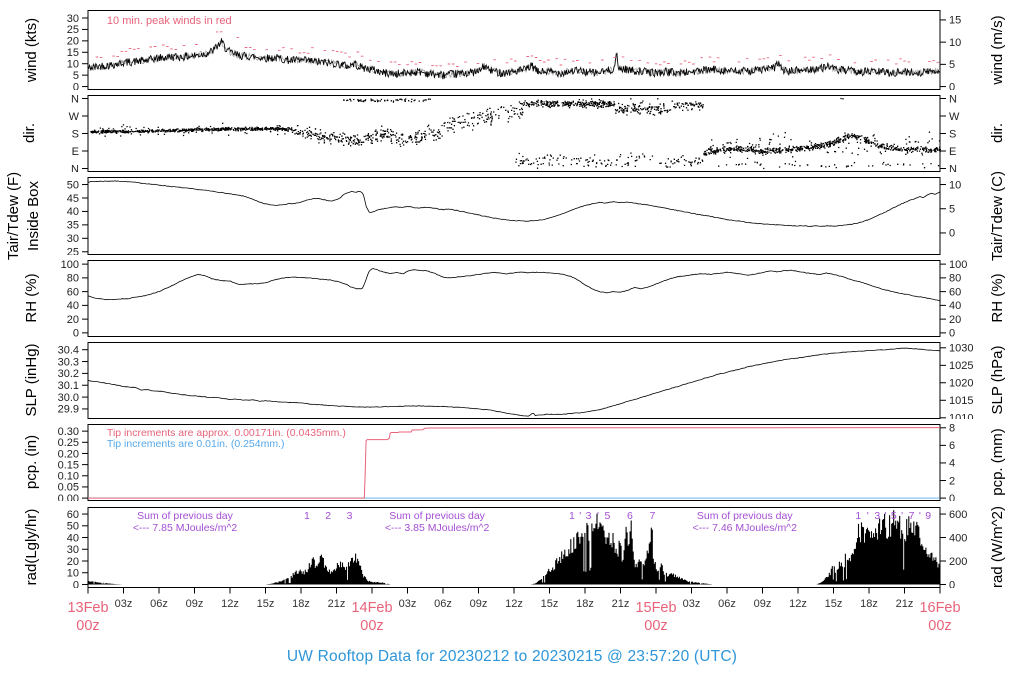 Image resolution: width=1024 pixels, height=700 pixels. What do you see at coordinates (958, 562) in the screenshot?
I see `y-tick-right: 200` at bounding box center [958, 562].